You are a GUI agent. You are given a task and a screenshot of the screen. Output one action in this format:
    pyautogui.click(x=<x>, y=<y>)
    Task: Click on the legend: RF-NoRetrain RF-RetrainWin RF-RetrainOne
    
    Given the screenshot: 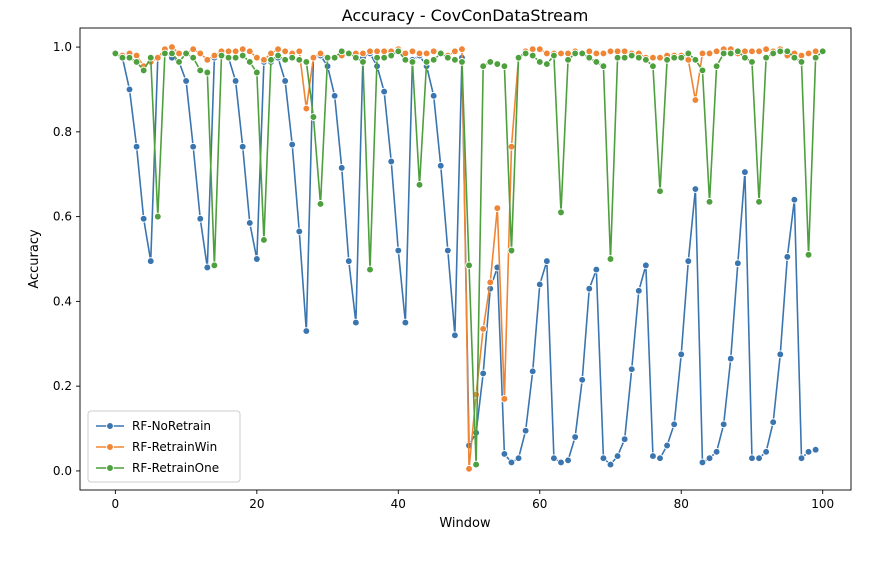 What is the action you would take?
    pyautogui.click(x=164, y=446)
    